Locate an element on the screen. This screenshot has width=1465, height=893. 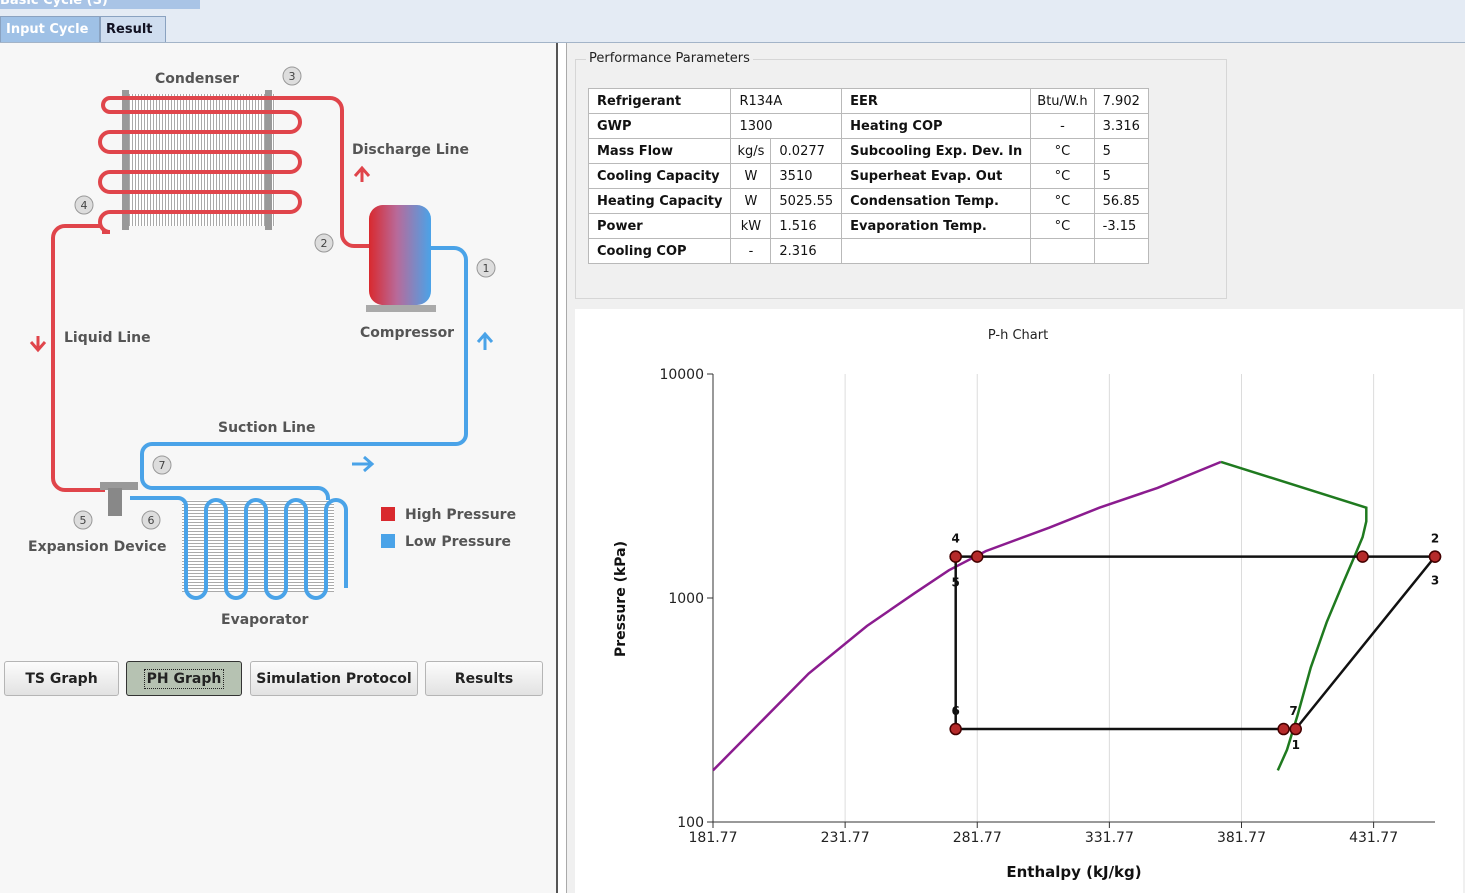
svg-text: 1 is located at coordinates (486, 268).